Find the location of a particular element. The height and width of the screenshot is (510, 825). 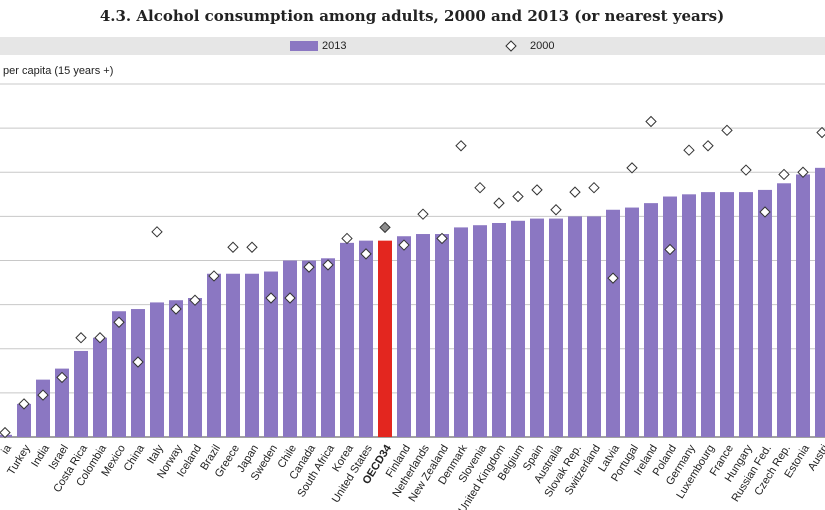

x-tick-label: ia is located at coordinates (7, 449).